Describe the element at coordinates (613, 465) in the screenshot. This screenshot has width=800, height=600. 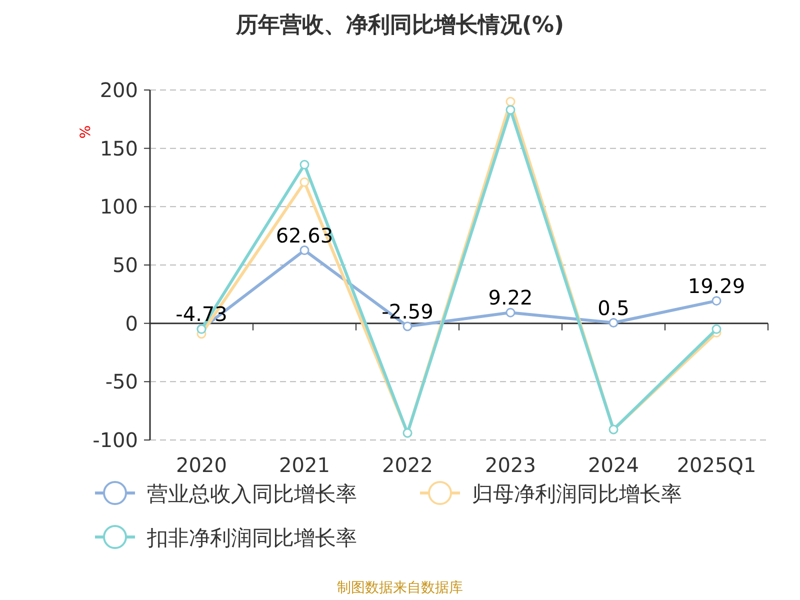
I see `x-tick-label: 2024` at that location.